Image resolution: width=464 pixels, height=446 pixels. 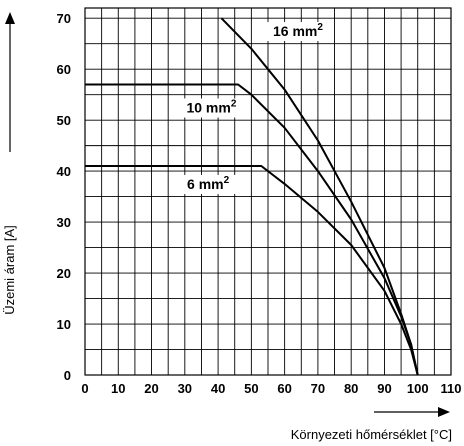 I want to click on y-tick-label: 50, so click(x=64, y=120).